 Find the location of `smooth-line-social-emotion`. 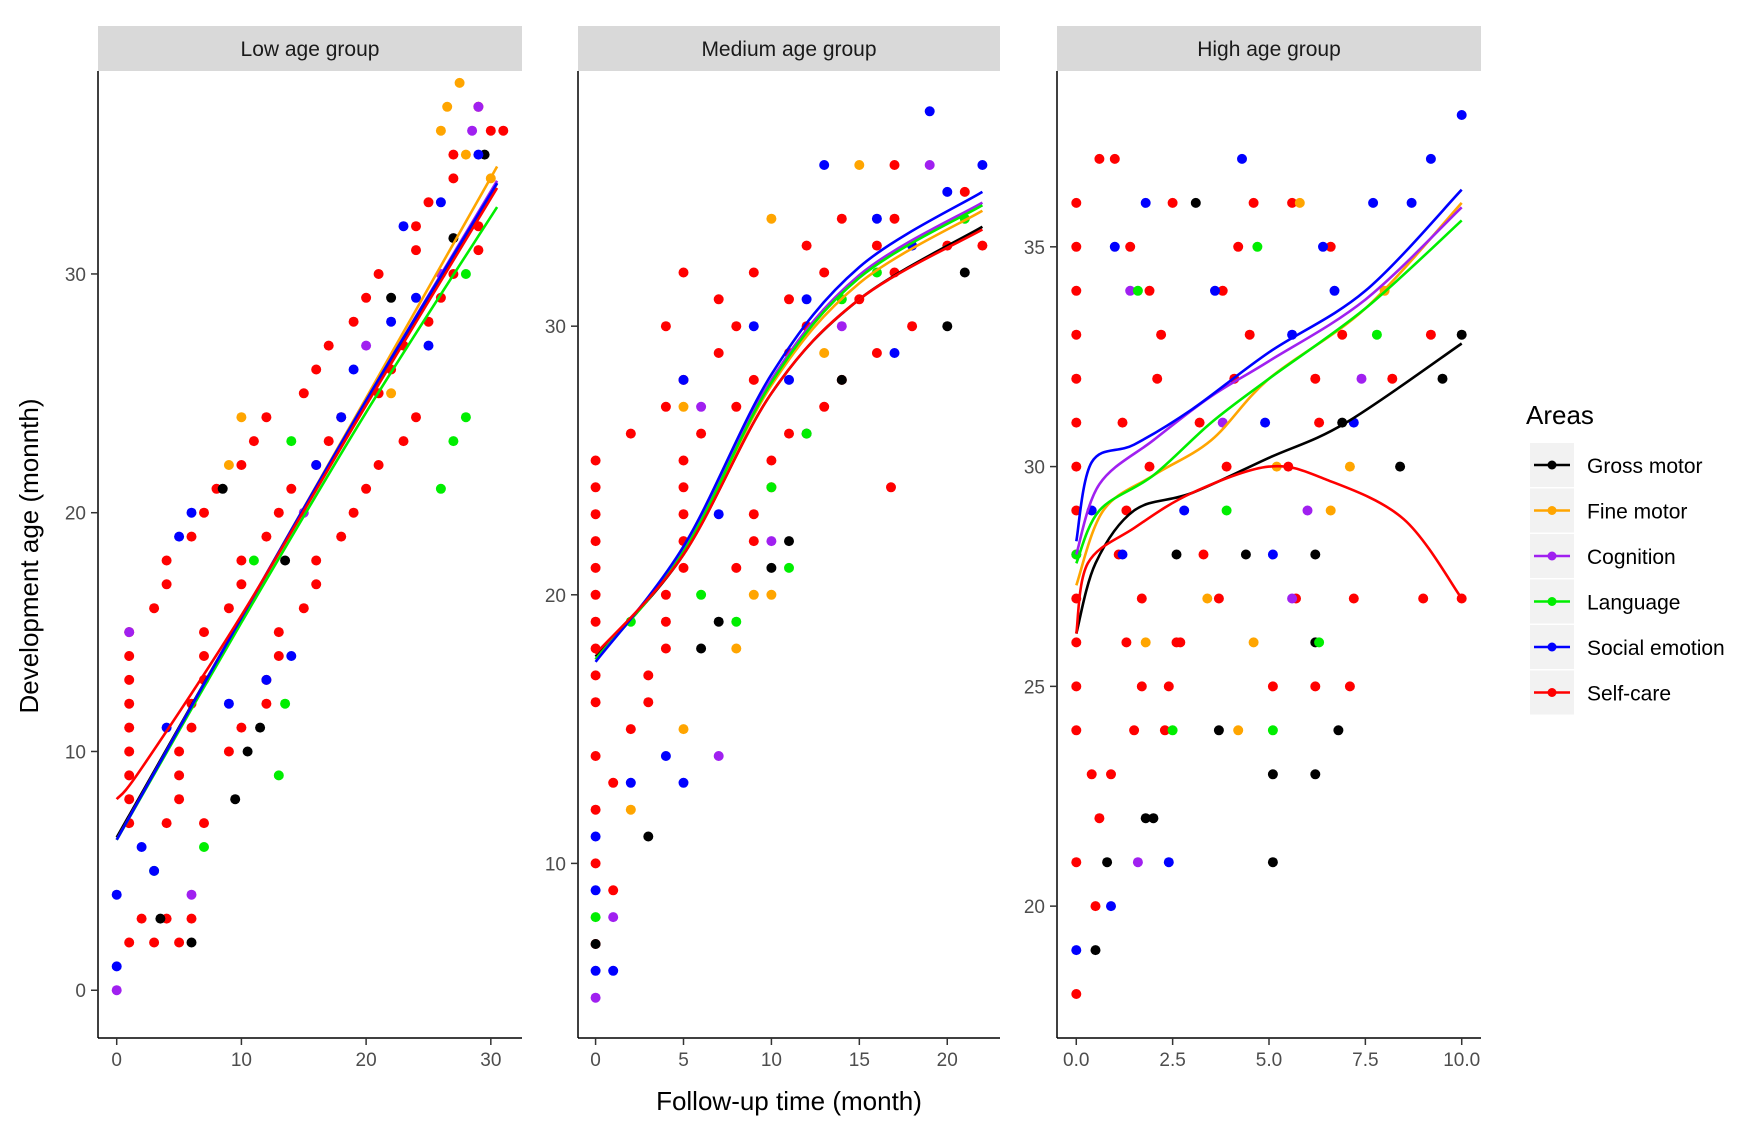

smooth-line-social-emotion is located at coordinates (1269, 365).